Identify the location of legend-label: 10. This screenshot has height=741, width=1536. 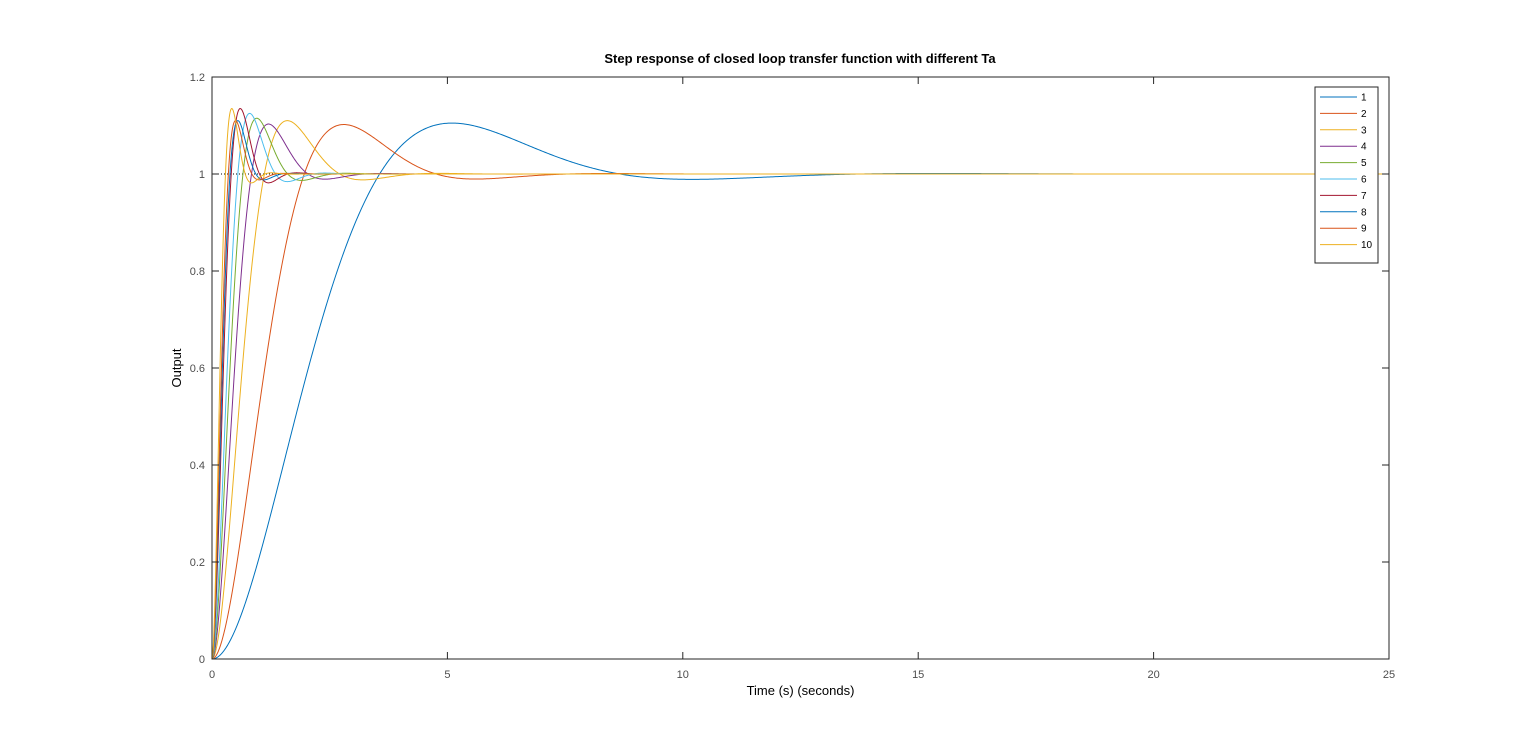
(1367, 245).